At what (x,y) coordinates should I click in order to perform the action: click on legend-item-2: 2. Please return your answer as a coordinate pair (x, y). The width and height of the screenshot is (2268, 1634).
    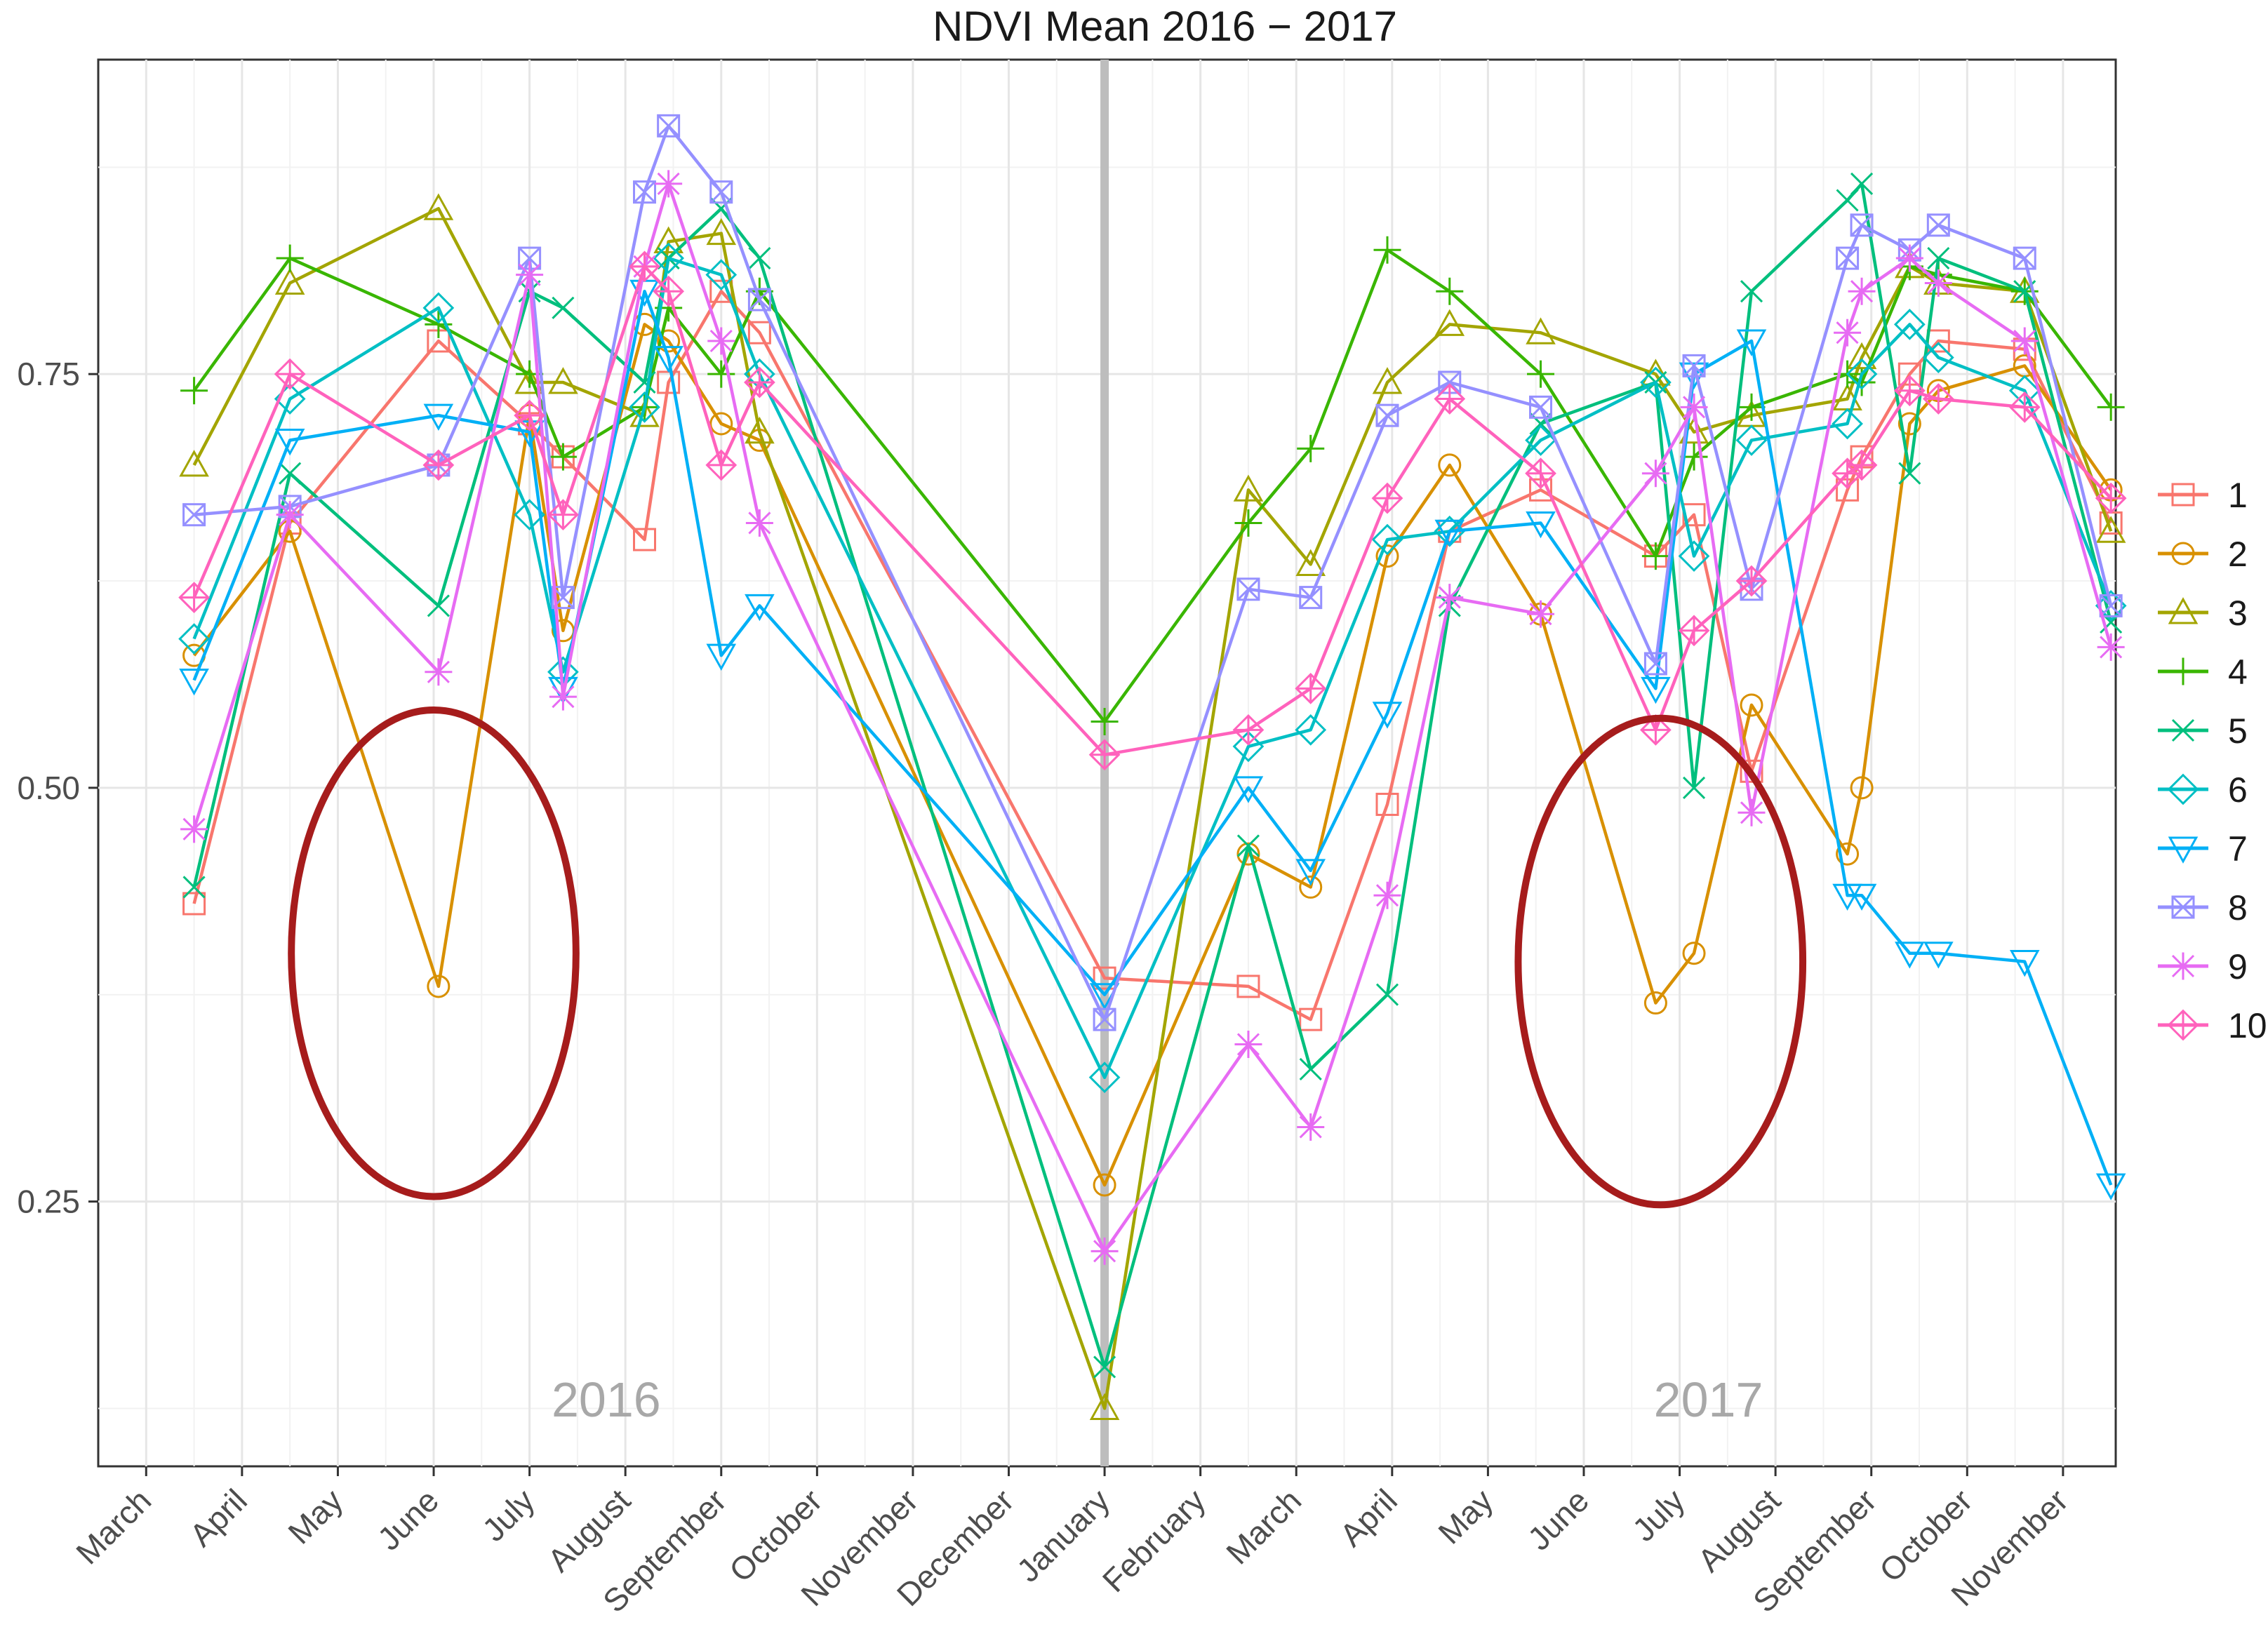
    Looking at the image, I should click on (2203, 554).